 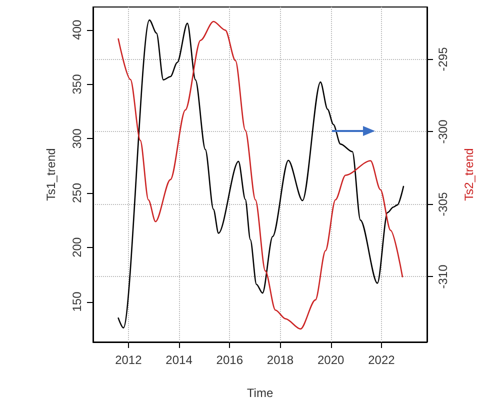 I want to click on y-tick-label: 150, so click(x=77, y=301).